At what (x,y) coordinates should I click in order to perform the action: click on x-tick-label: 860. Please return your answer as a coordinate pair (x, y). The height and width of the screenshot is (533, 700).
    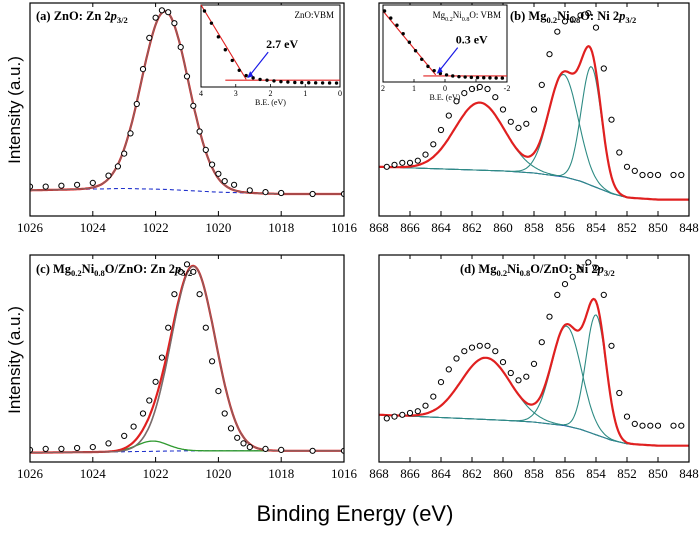
    Looking at the image, I should click on (503, 227).